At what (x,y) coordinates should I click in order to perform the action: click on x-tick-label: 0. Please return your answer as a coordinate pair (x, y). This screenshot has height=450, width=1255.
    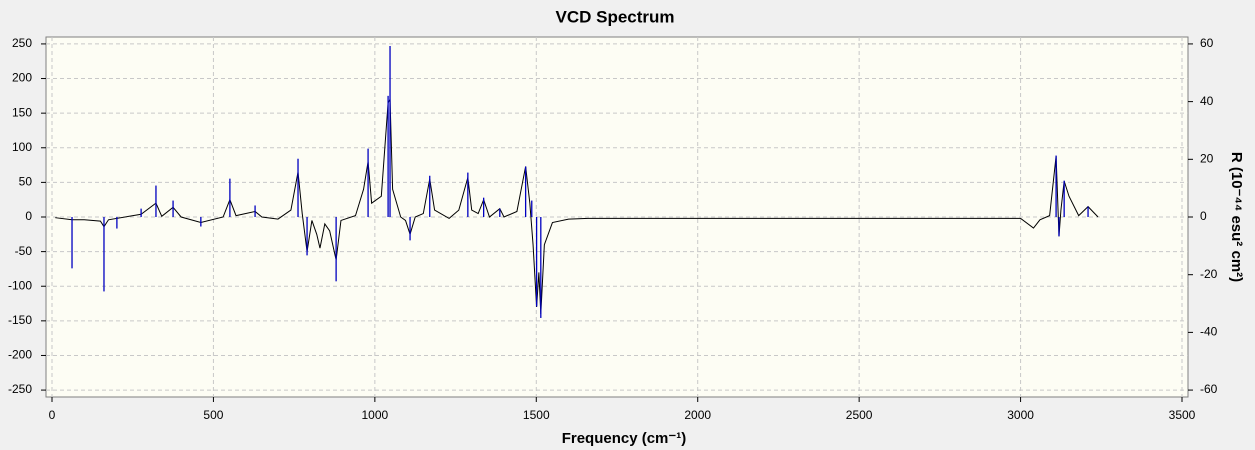
    Looking at the image, I should click on (52, 415).